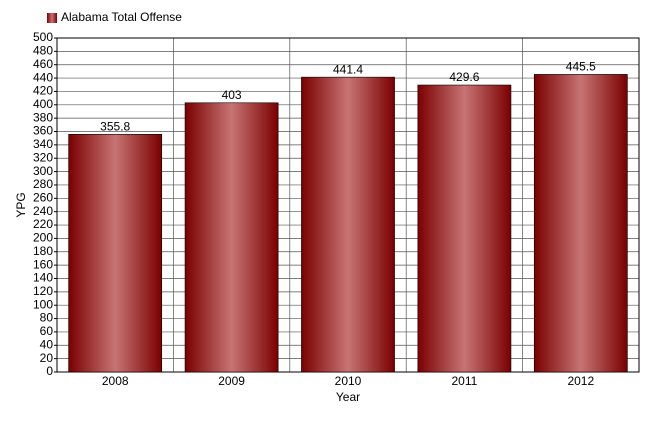 The width and height of the screenshot is (649, 433). What do you see at coordinates (43, 37) in the screenshot?
I see `y-tick-label: 500` at bounding box center [43, 37].